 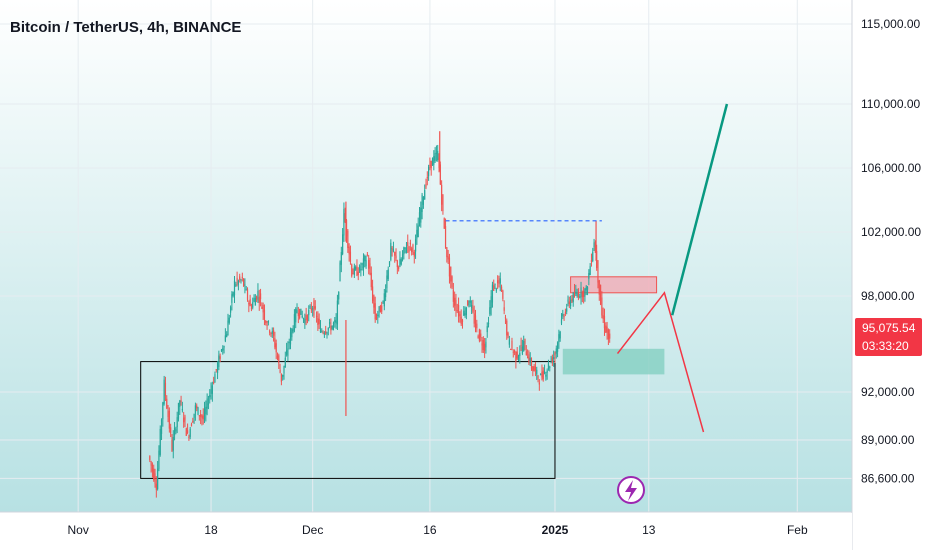 What do you see at coordinates (312, 530) in the screenshot?
I see `x-tick-label: Dec` at bounding box center [312, 530].